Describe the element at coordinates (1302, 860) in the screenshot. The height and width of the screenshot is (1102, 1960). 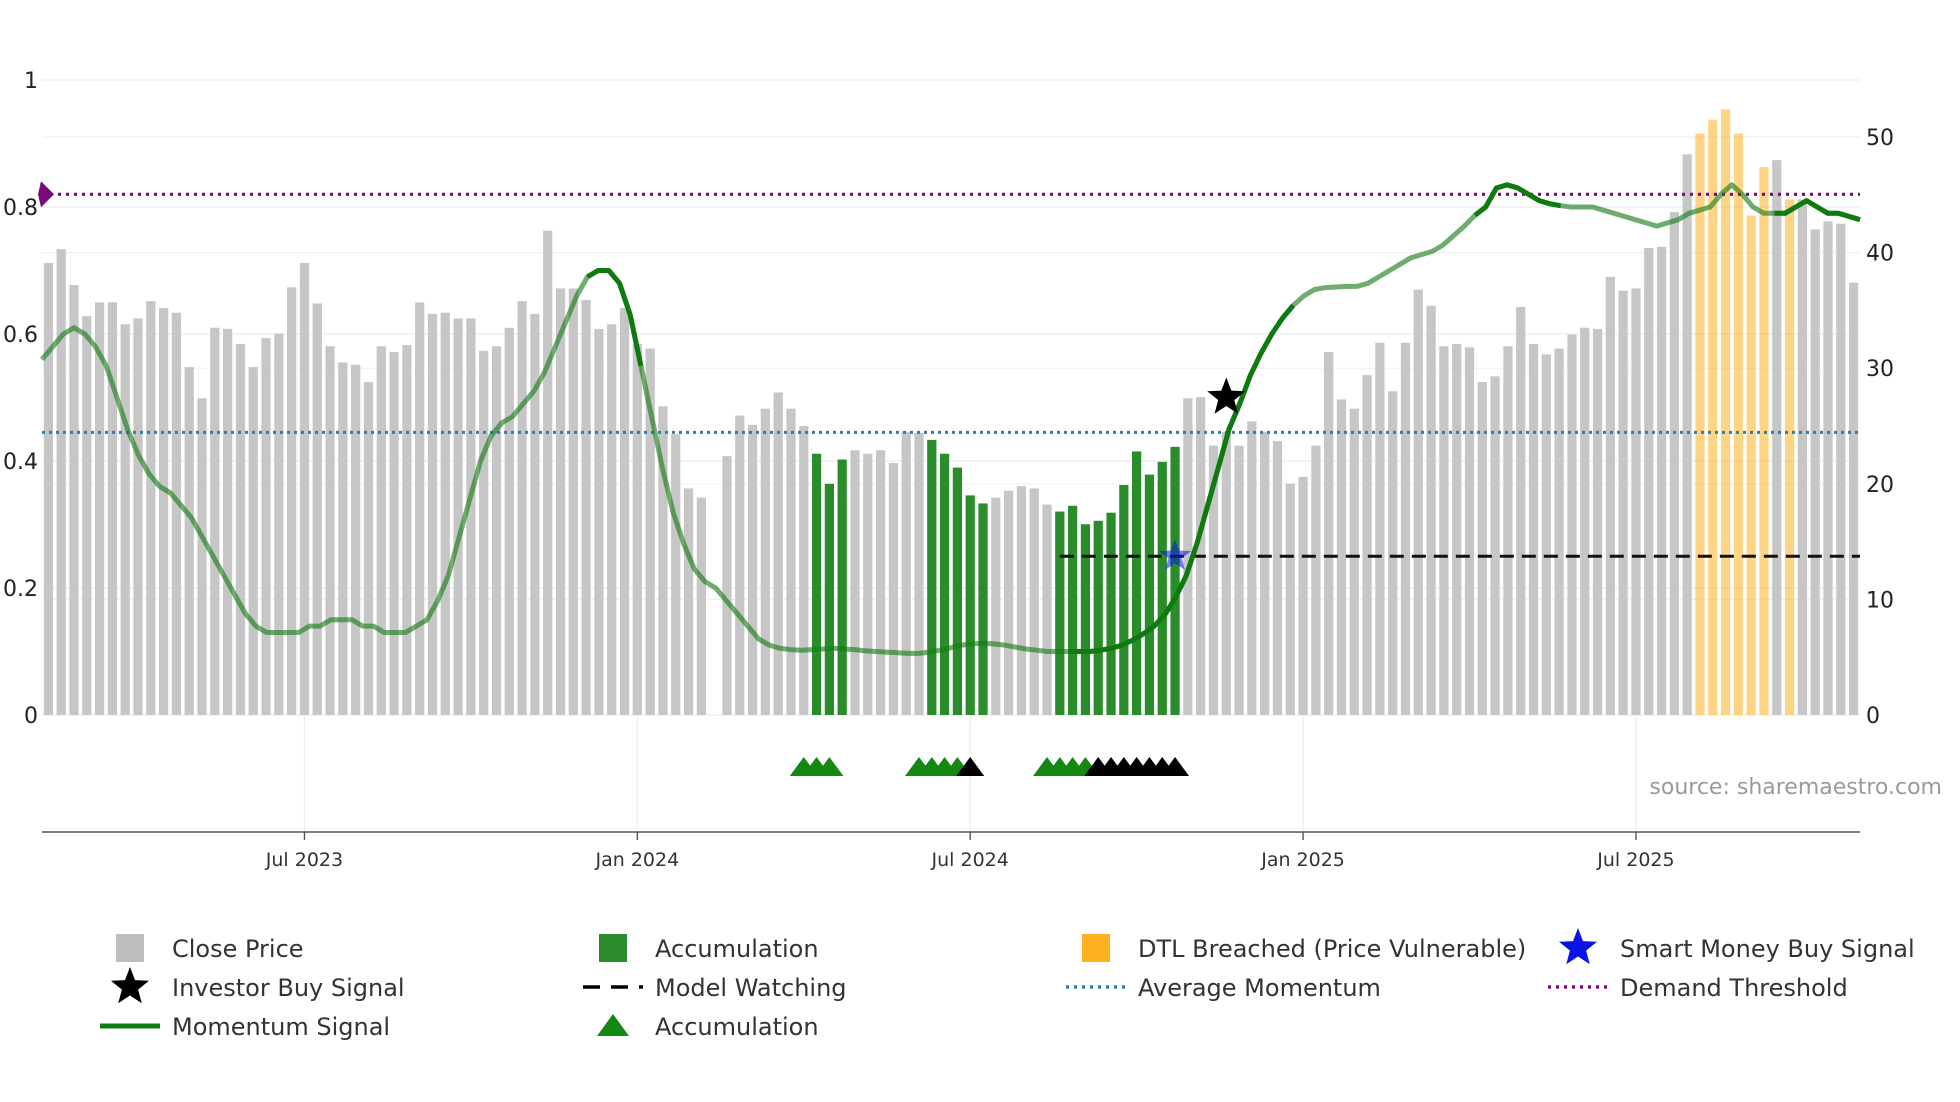
I see `x-tick-label: Jan 2025` at that location.